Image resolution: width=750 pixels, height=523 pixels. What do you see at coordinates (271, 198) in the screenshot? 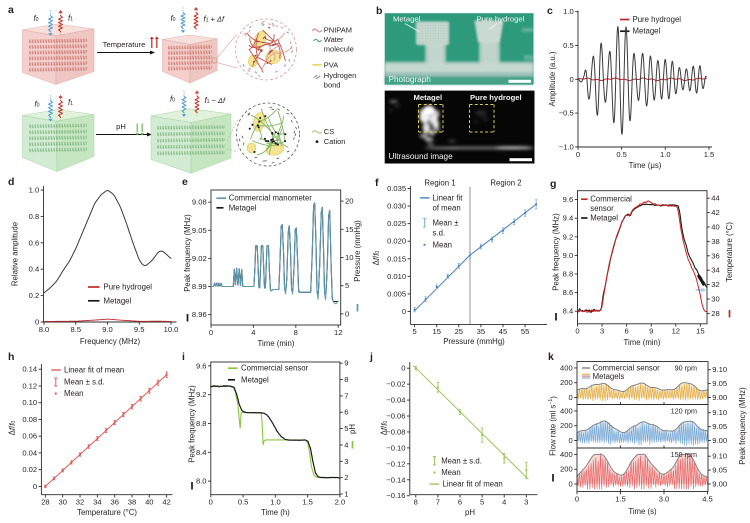
I see `svg-text: Commercial manometer` at bounding box center [271, 198].